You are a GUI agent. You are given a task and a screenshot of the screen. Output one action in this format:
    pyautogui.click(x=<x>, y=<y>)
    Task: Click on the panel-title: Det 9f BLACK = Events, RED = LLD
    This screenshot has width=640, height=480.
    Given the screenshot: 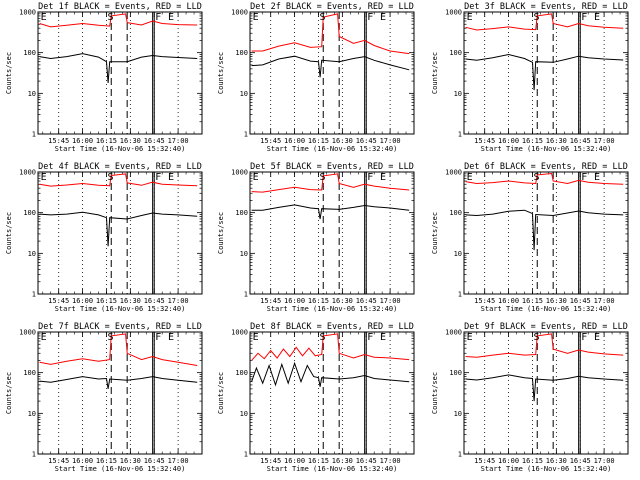 What is the action you would take?
    pyautogui.click(x=546, y=327)
    